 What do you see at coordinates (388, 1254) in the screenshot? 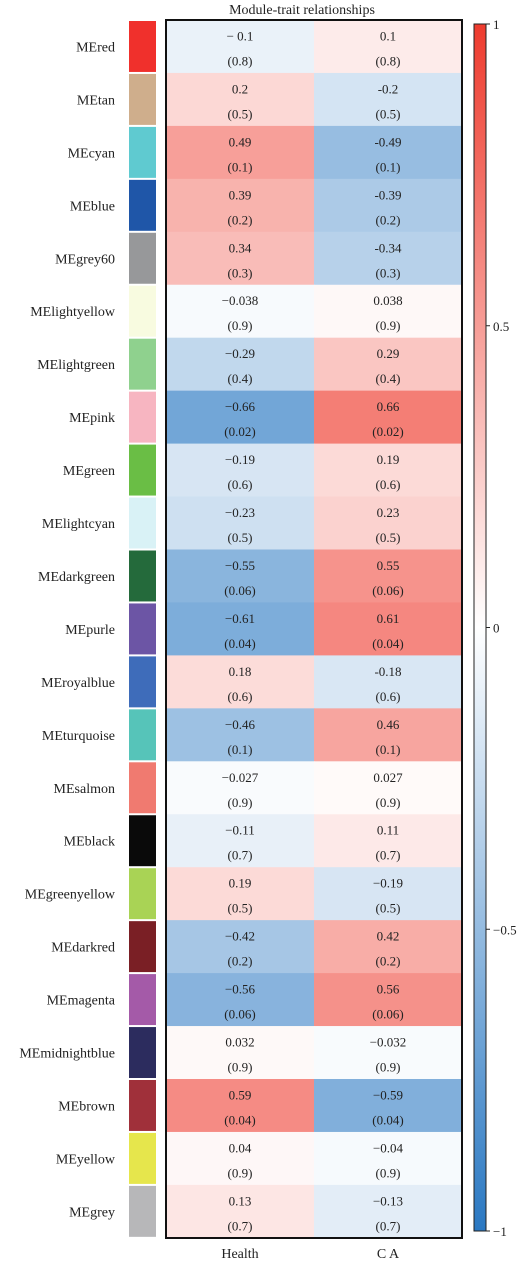
I see `column-label: C A` at bounding box center [388, 1254].